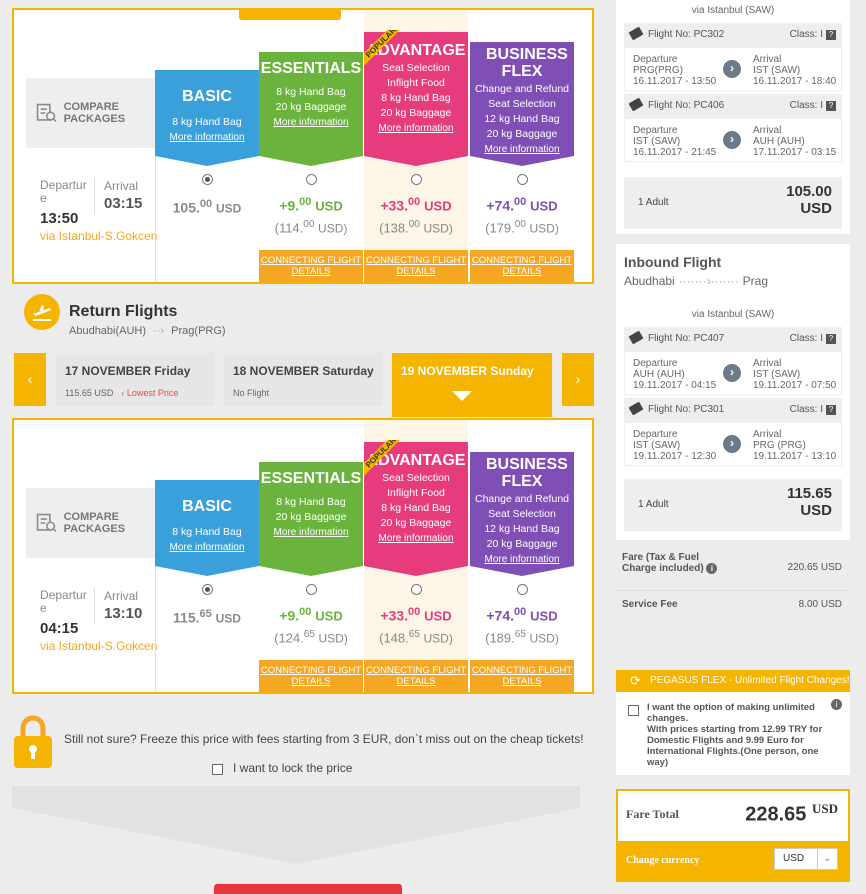 The height and width of the screenshot is (894, 866). I want to click on departure-info: Departure AUH (AUH) 19.11.2017 - 04:15, so click(675, 374).